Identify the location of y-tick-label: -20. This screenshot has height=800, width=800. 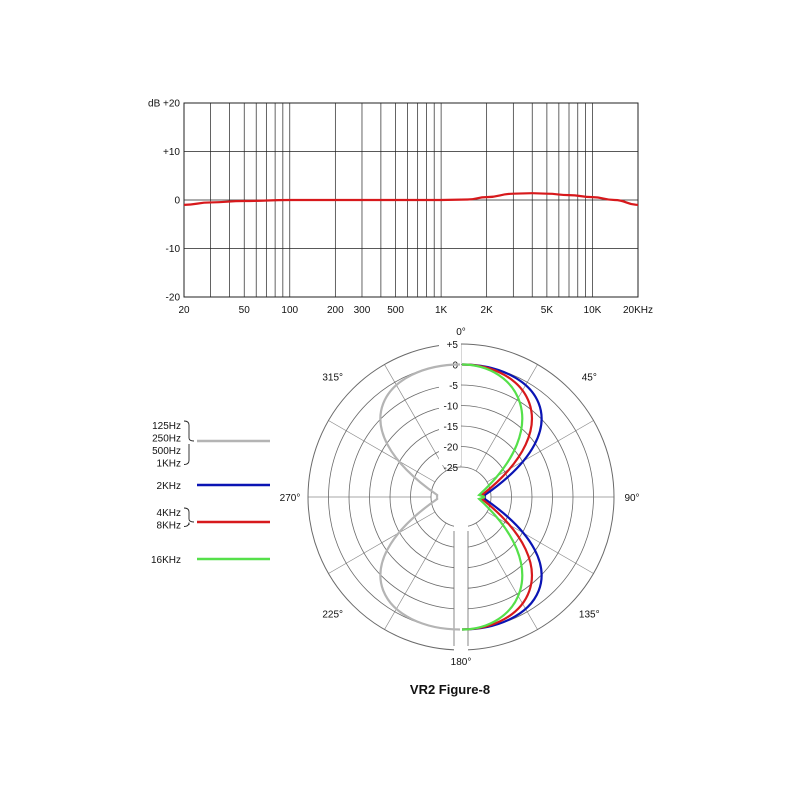
(173, 298).